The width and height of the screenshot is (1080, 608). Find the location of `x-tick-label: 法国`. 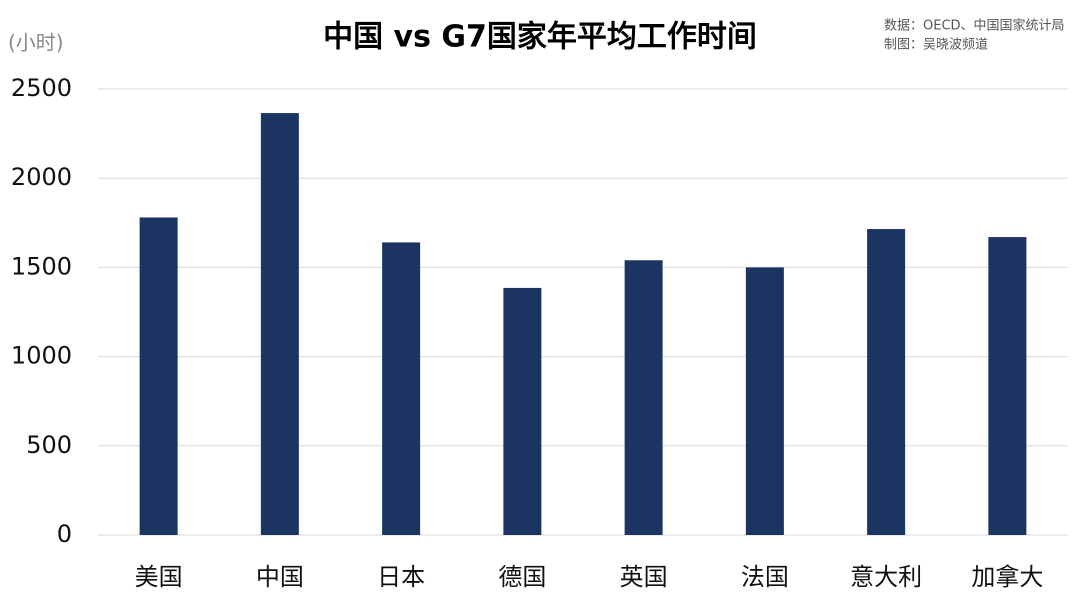

x-tick-label: 法国 is located at coordinates (765, 577).